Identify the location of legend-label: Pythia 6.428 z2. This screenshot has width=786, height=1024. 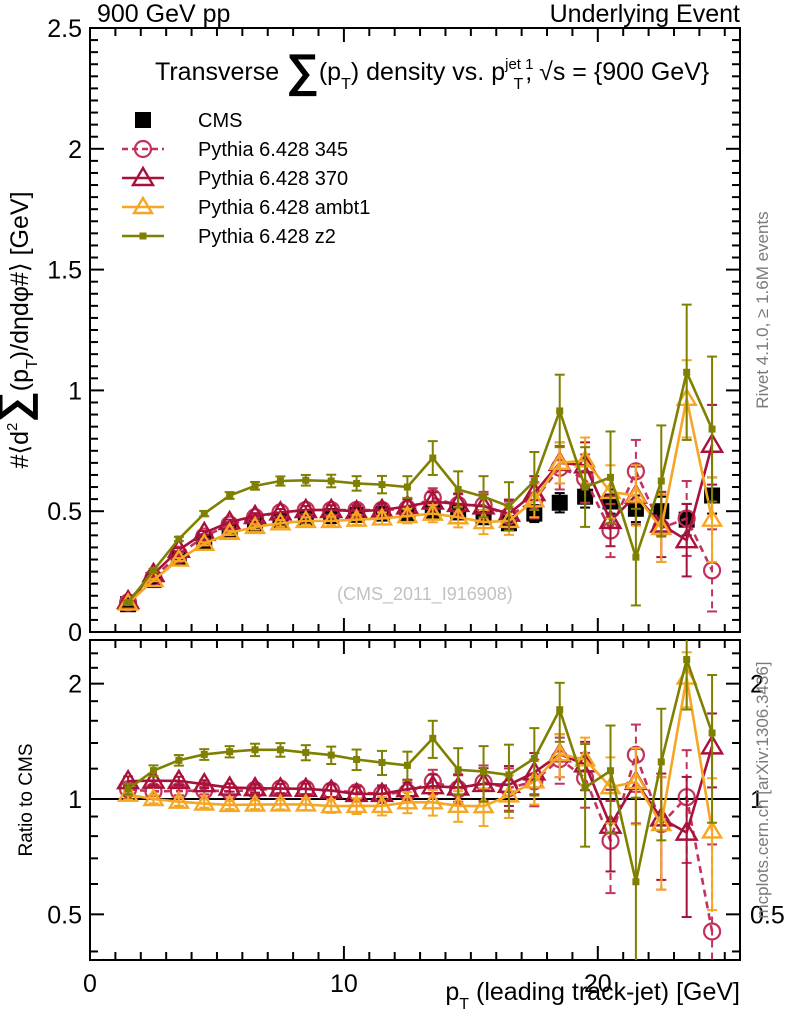
(267, 237).